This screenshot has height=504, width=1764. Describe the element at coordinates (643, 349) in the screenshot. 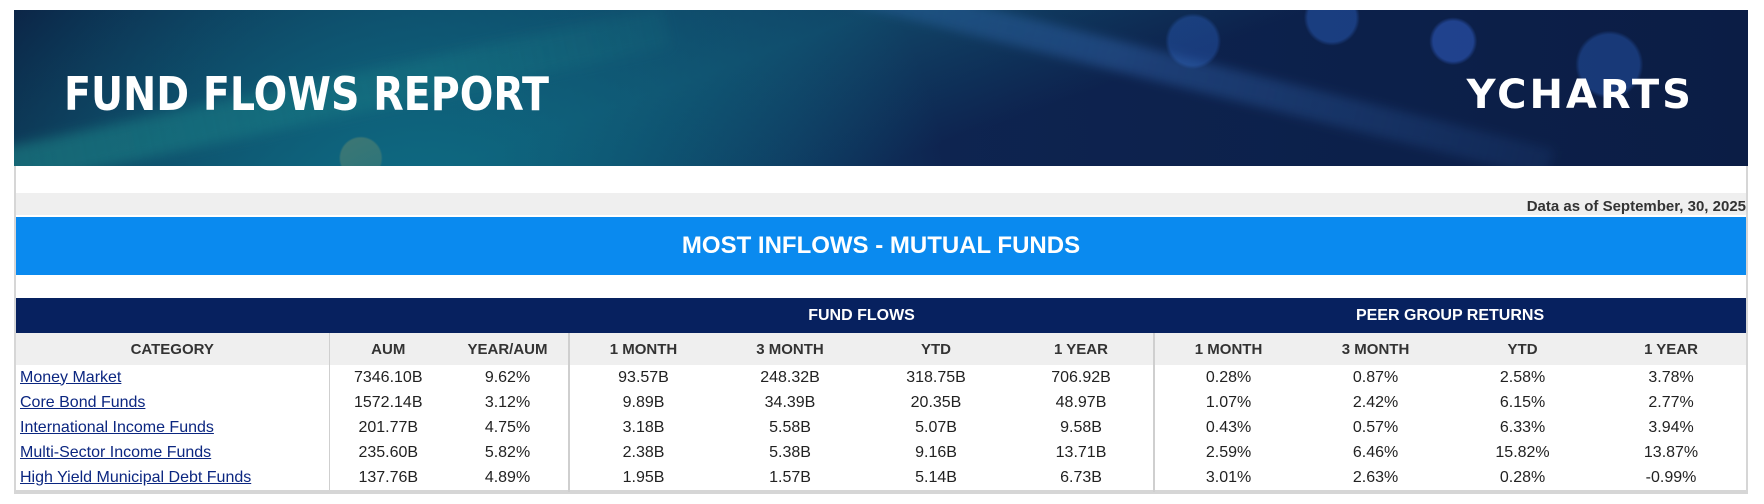

I see `column-header-flows-1-month: 1 MONTH` at that location.